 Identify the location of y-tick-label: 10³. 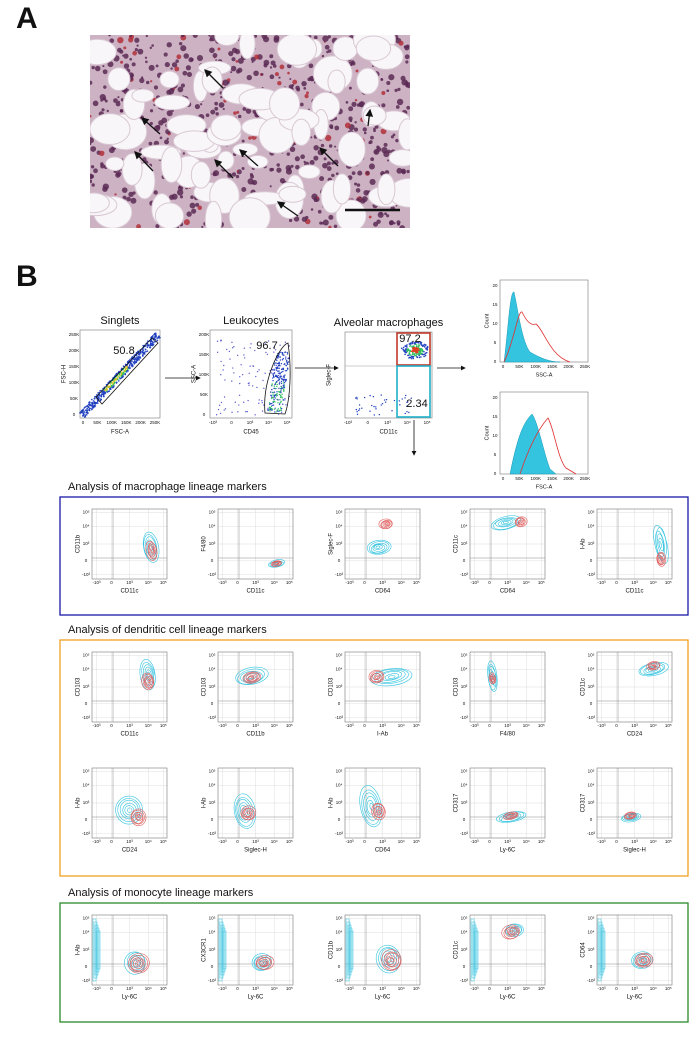
(86, 802).